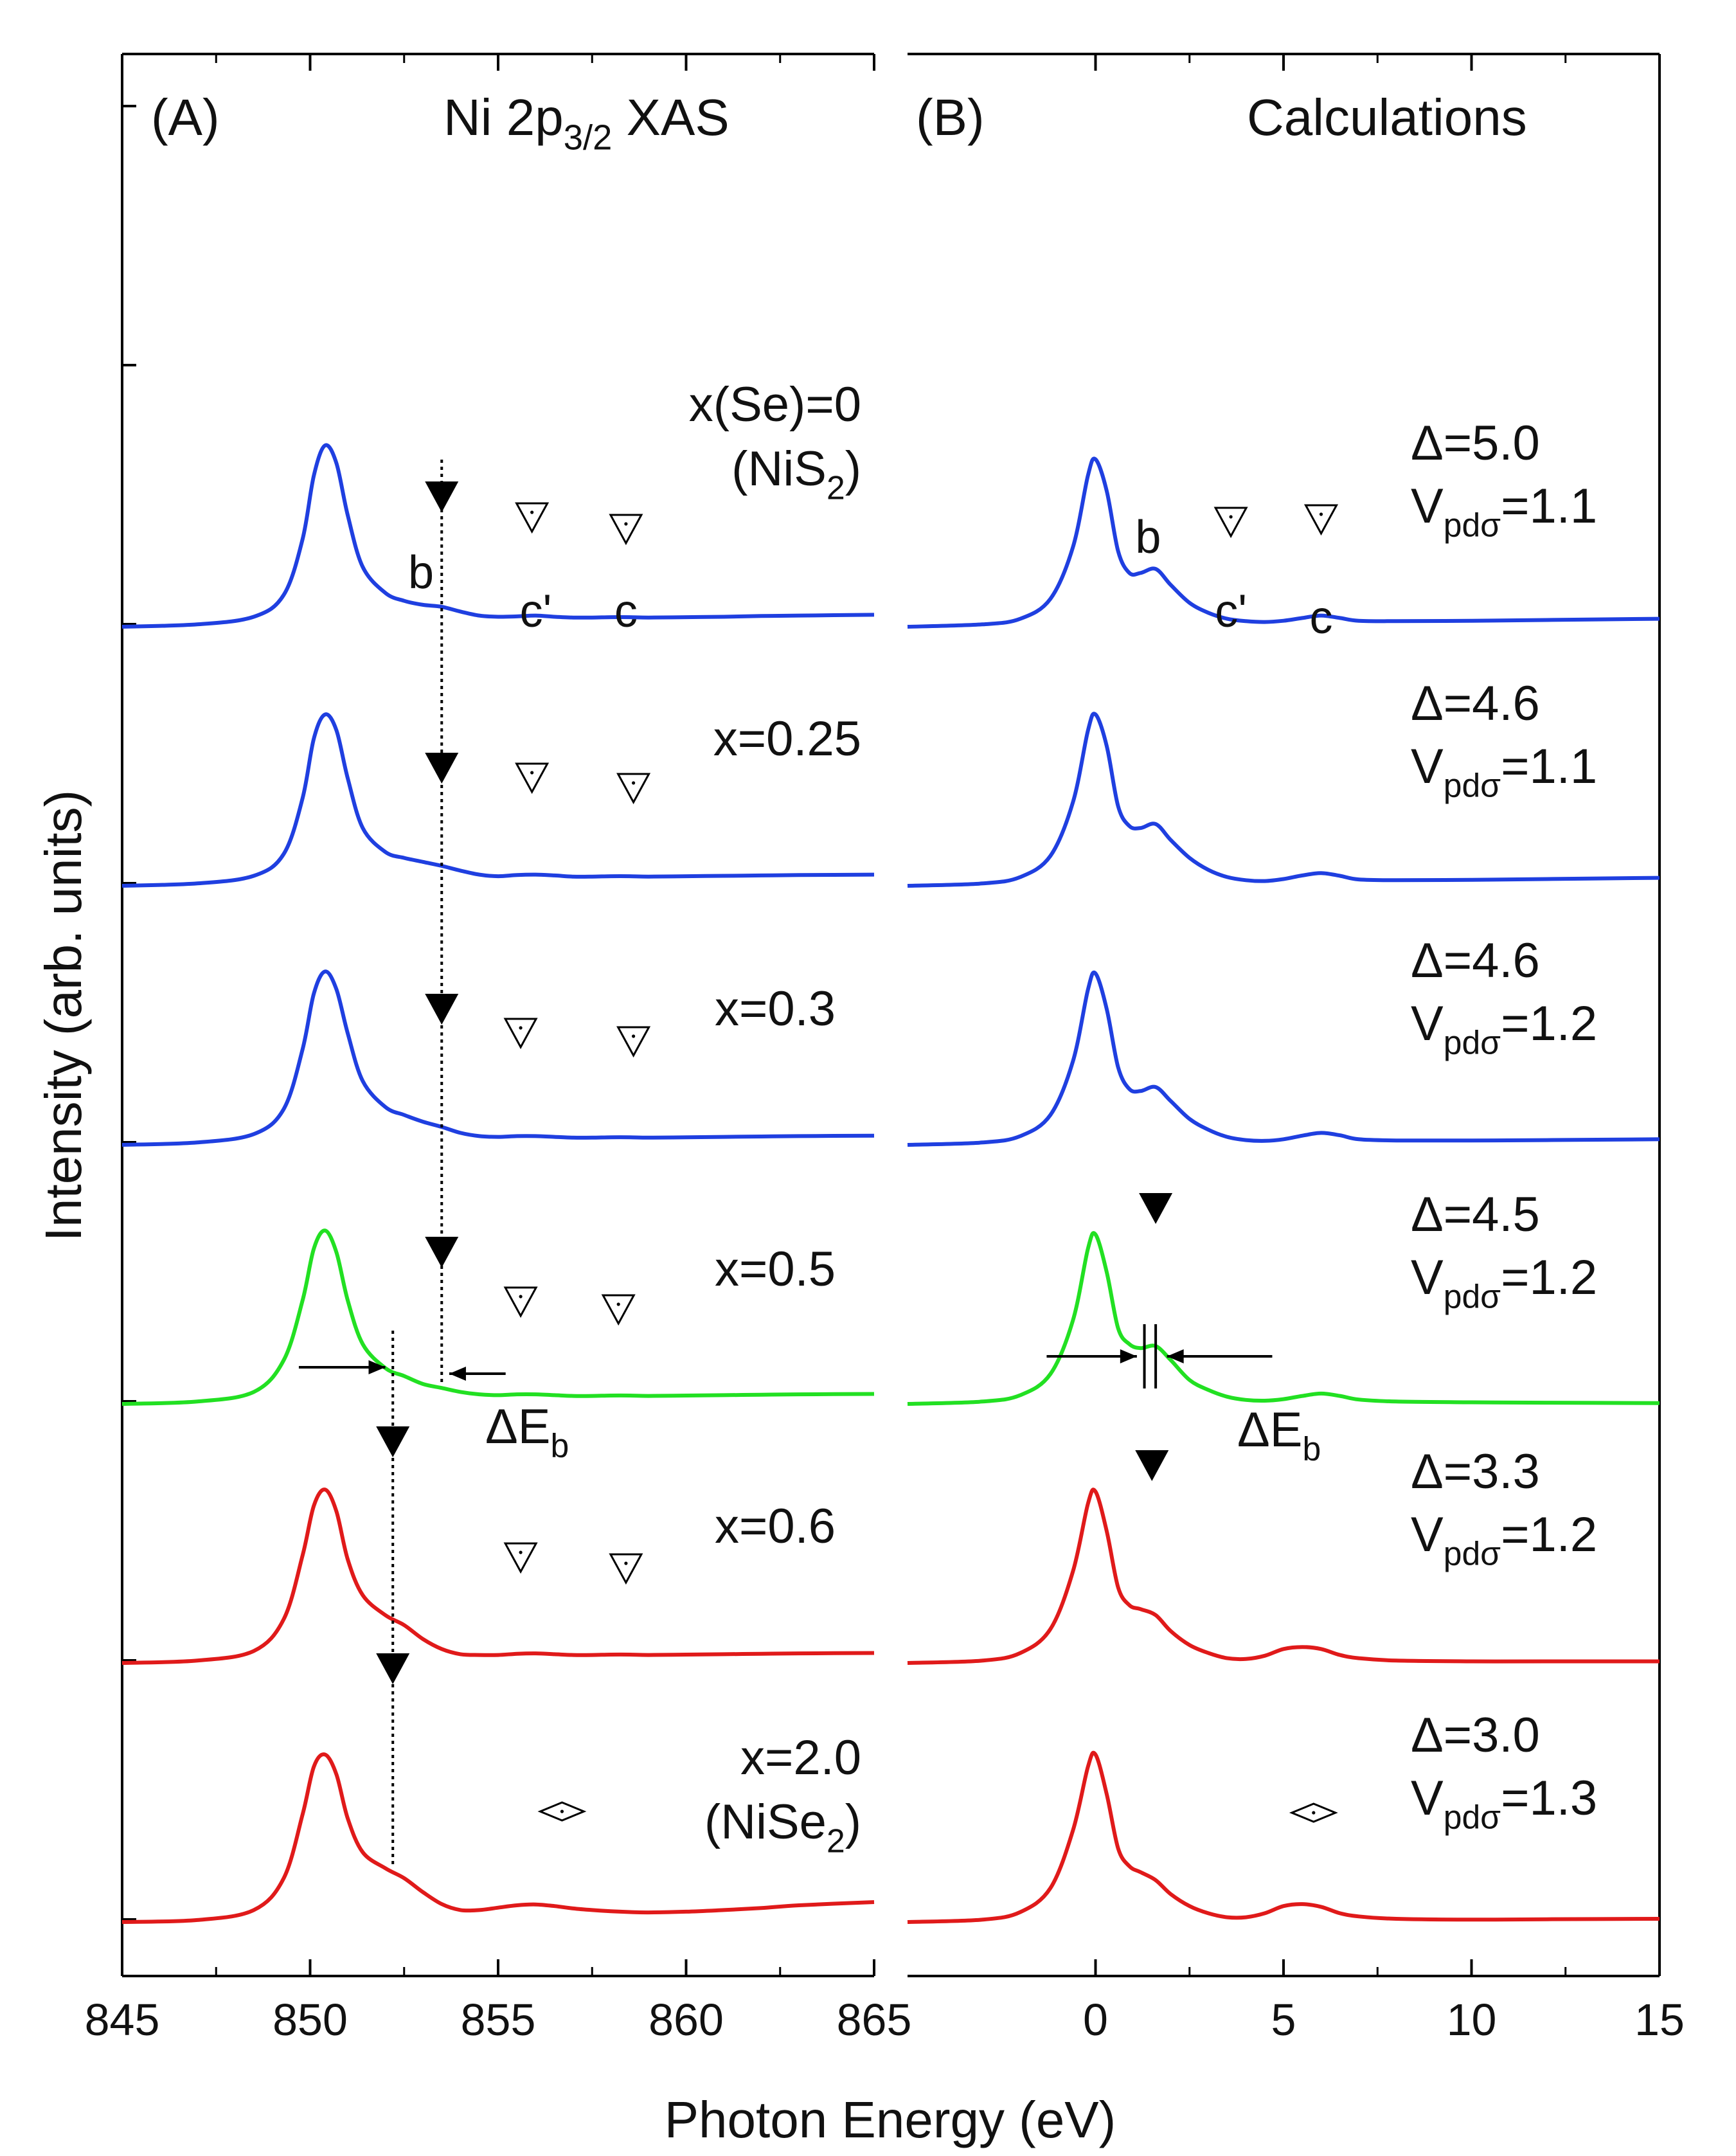 This screenshot has height=2156, width=1736. What do you see at coordinates (377, 1367) in the screenshot?
I see `delta-arrow-left-a-head` at bounding box center [377, 1367].